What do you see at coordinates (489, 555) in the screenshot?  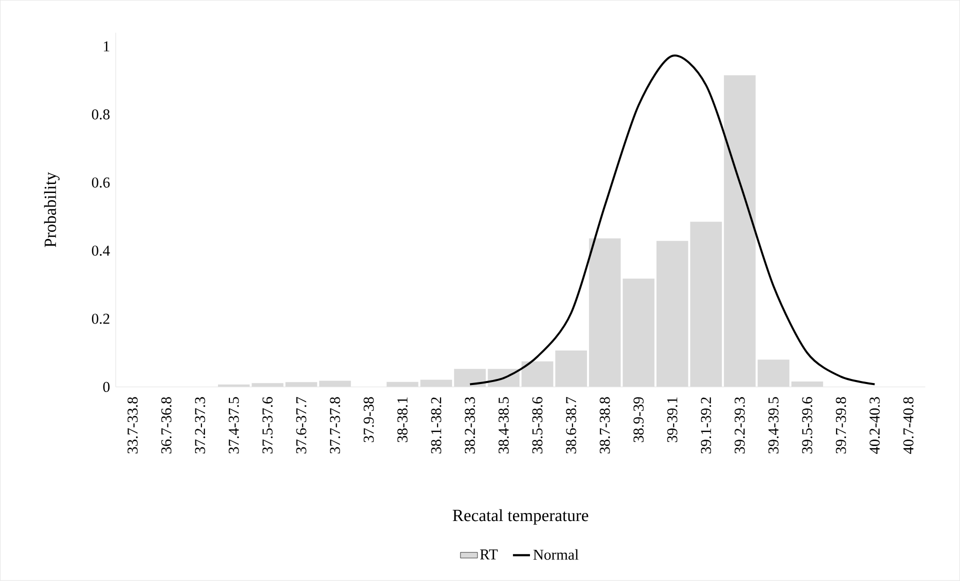 I see `legend-label: RT` at bounding box center [489, 555].